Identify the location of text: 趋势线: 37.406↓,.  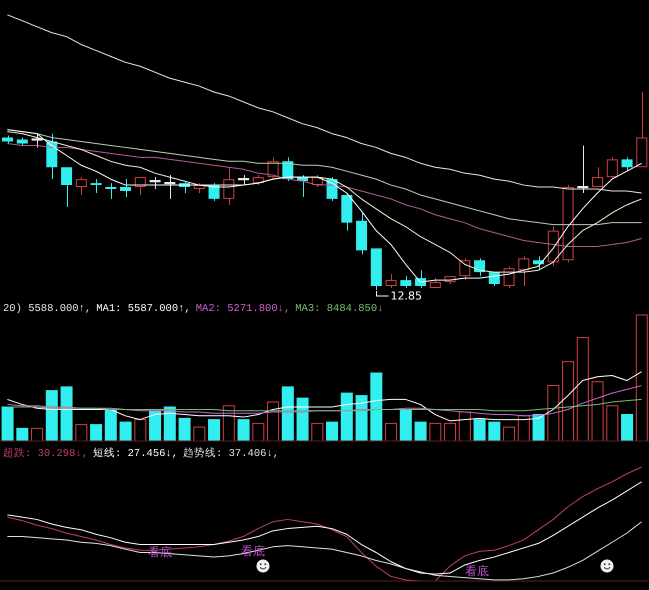
(231, 454).